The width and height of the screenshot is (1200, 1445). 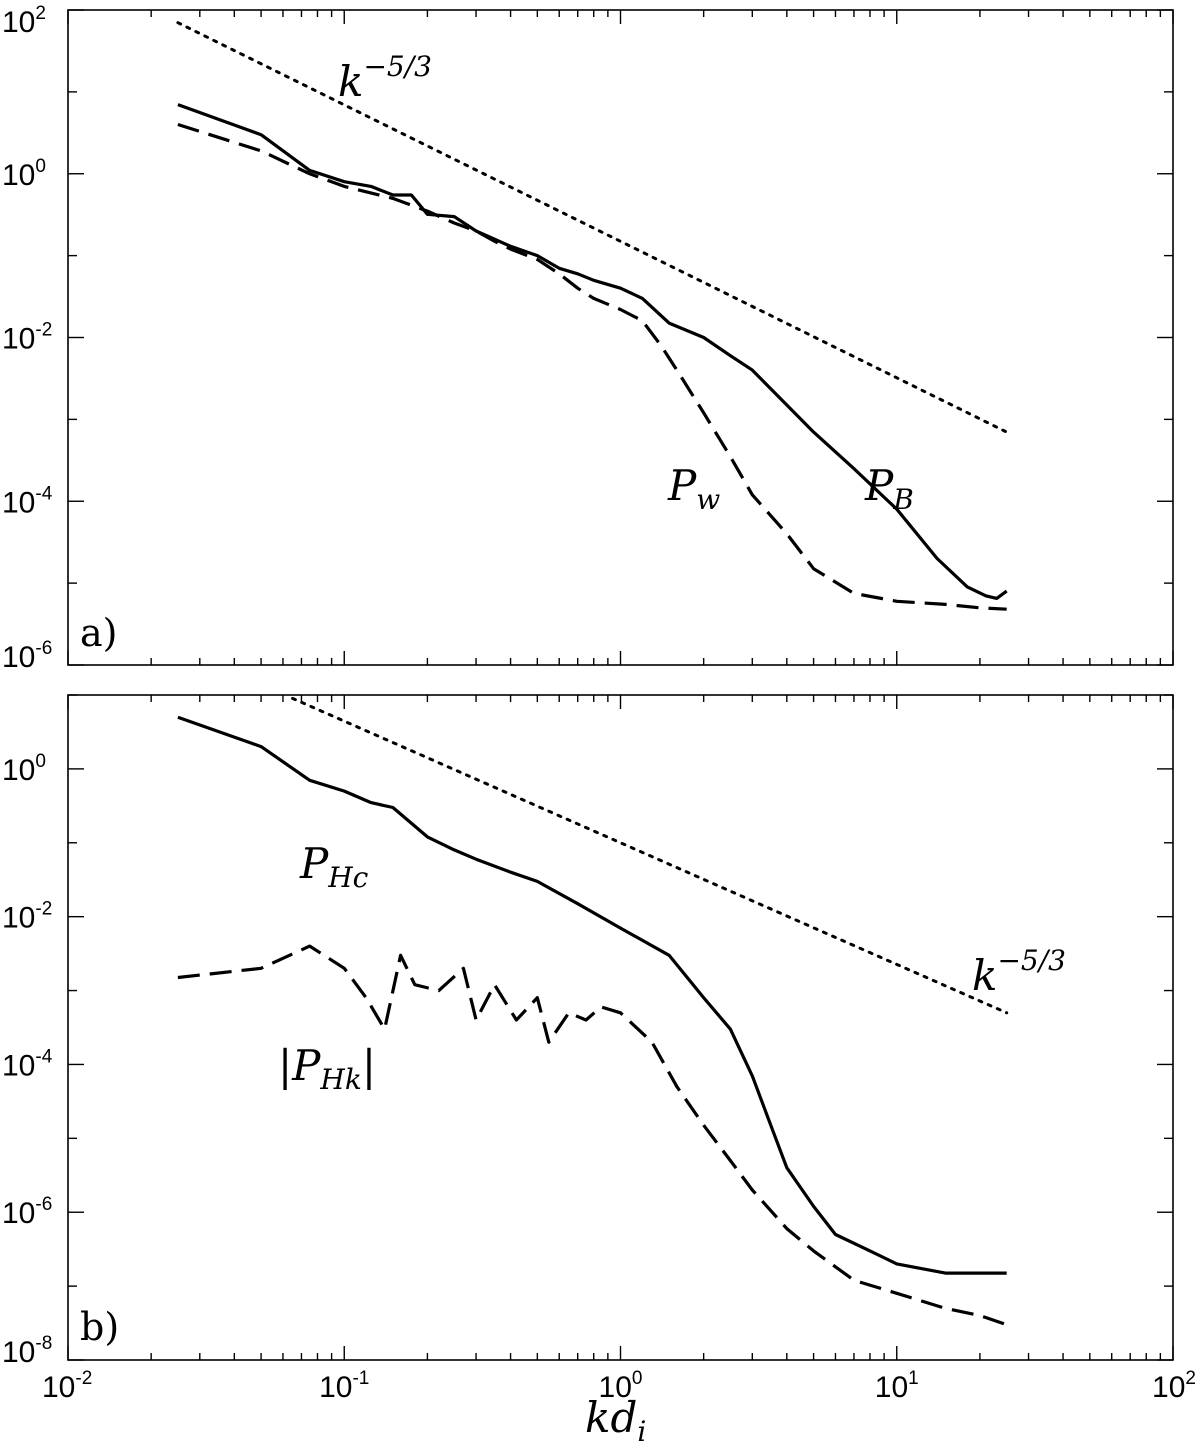 What do you see at coordinates (27, 1212) in the screenshot?
I see `y-tick-label-b: 10⁻⁶` at bounding box center [27, 1212].